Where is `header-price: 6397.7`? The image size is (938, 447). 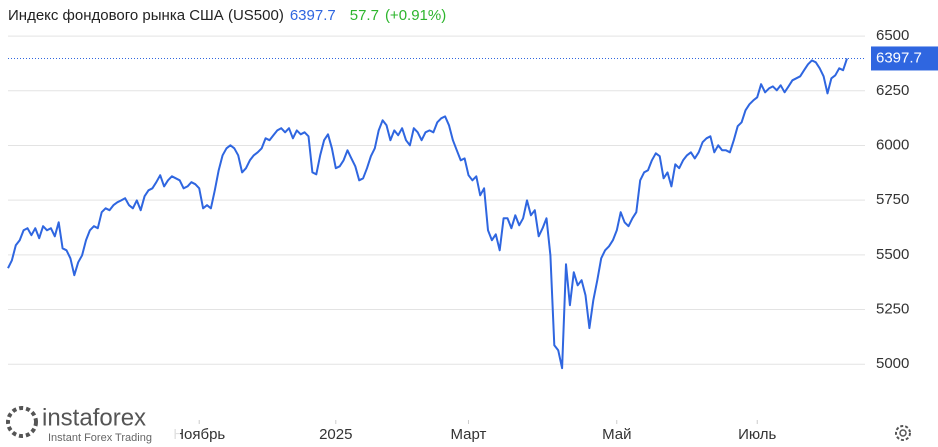
header-price: 6397.7 is located at coordinates (313, 15).